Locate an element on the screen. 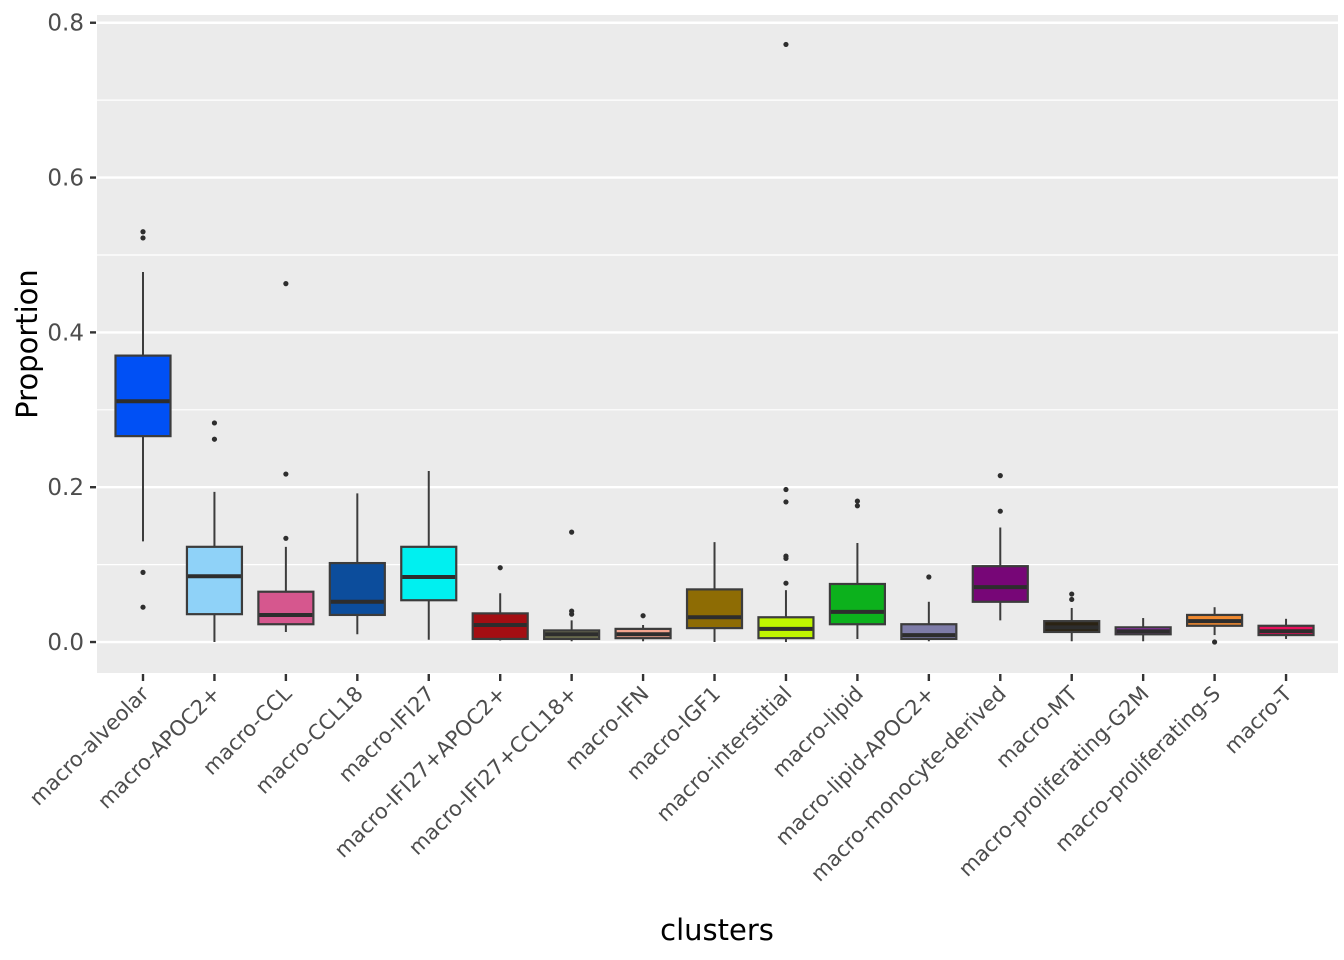  y-tick-label: 0.4 is located at coordinates (65, 333).